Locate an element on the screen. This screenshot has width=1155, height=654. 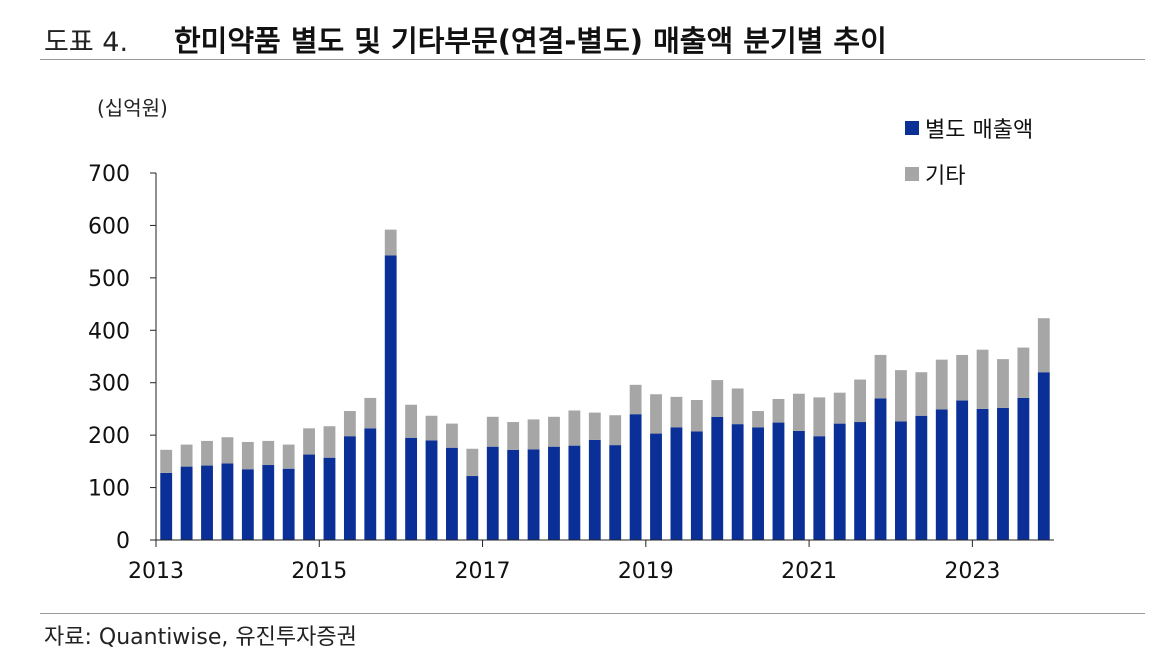
bar-other-2Q22 is located at coordinates (921, 394).